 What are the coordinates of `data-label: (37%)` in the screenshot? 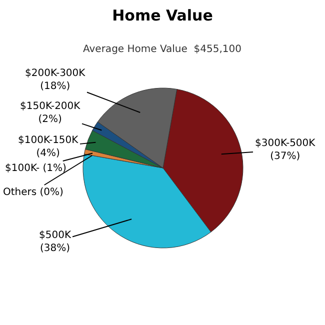 It's located at (285, 156).